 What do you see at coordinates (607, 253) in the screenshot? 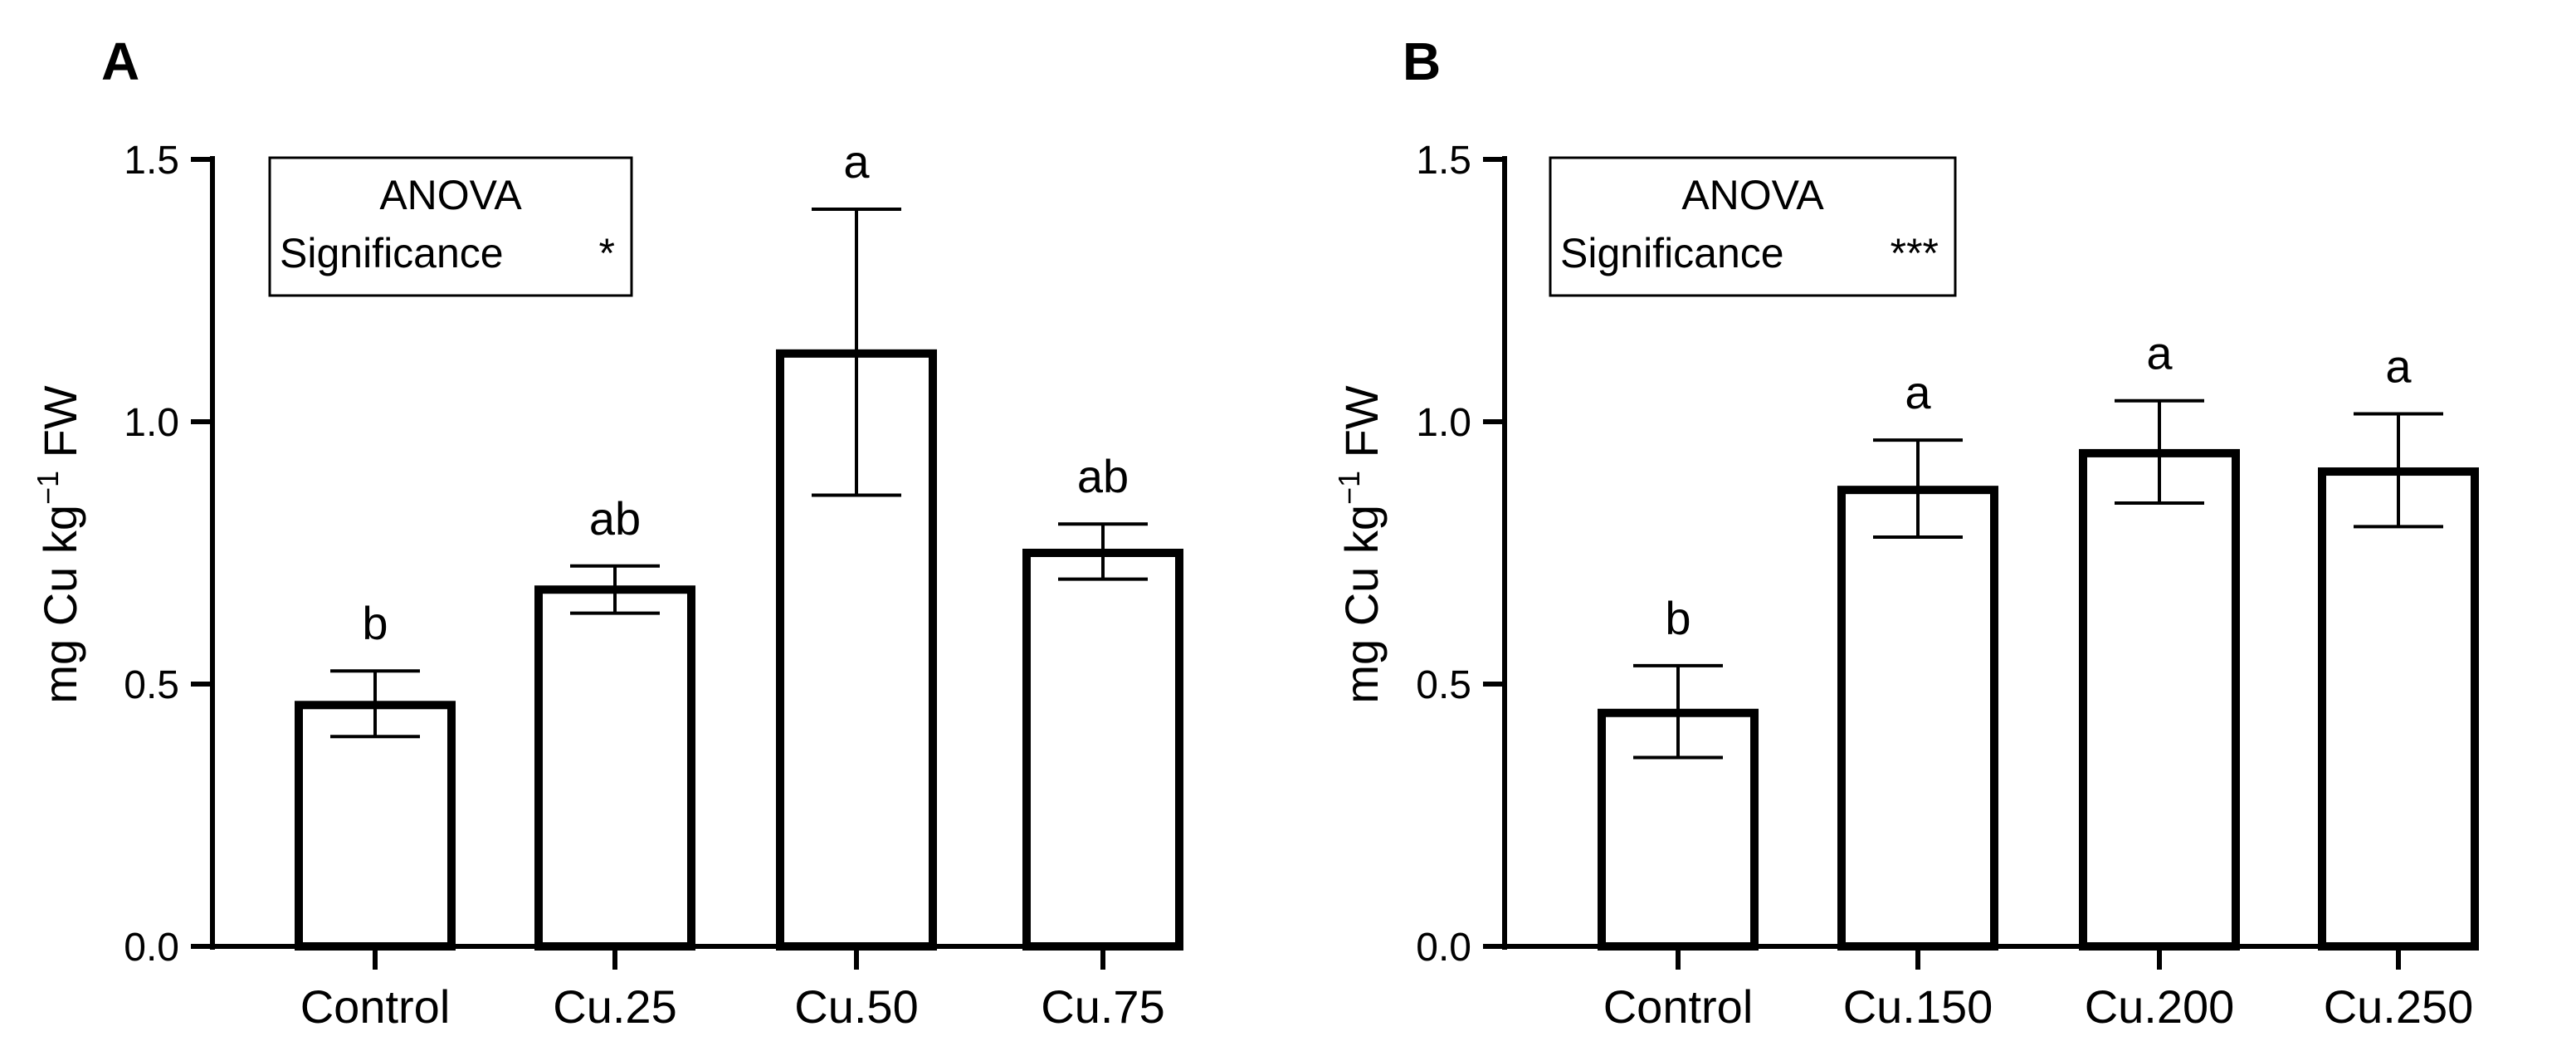
I see `anova-significance-stars: *` at bounding box center [607, 253].